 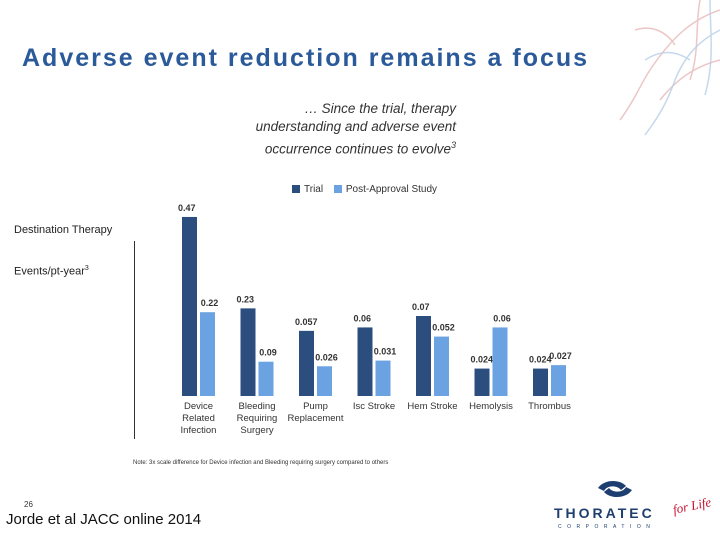 What do you see at coordinates (604, 513) in the screenshot?
I see `logo-name: THORATEC` at bounding box center [604, 513].